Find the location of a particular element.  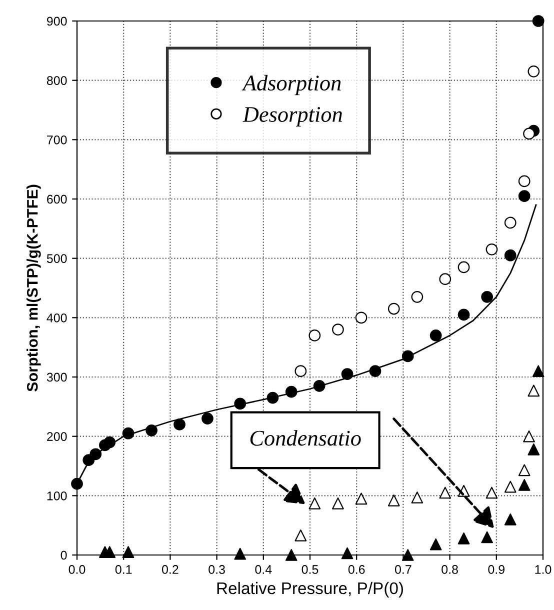

legend-label: Adsorption is located at coordinates (291, 85).